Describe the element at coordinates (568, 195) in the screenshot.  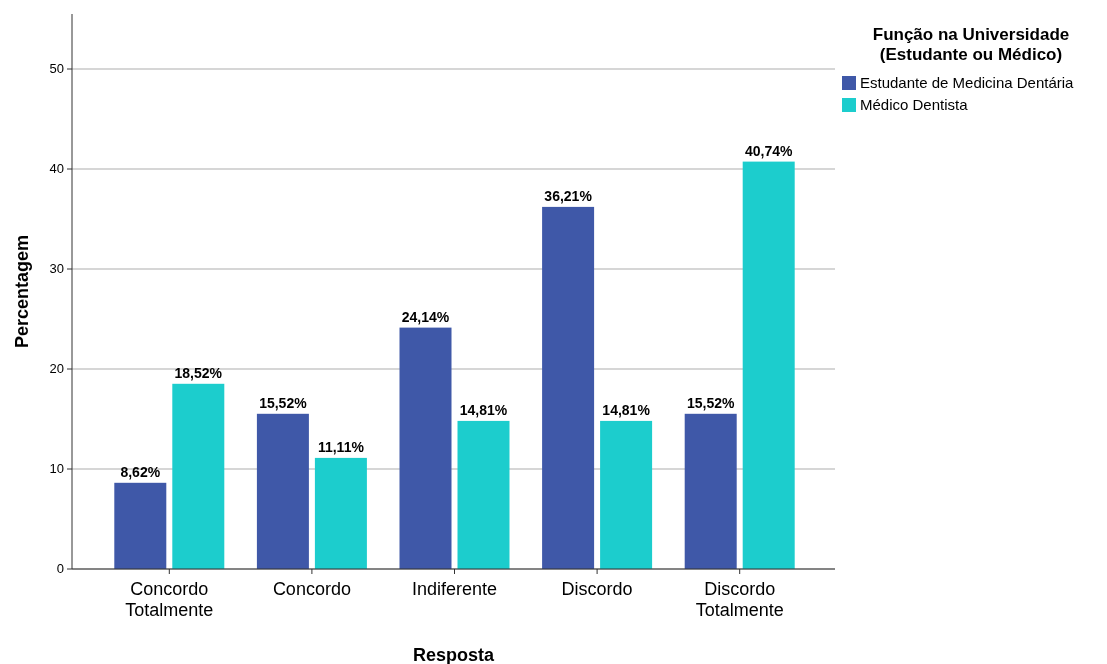
I see `data-label: 36,21%` at that location.